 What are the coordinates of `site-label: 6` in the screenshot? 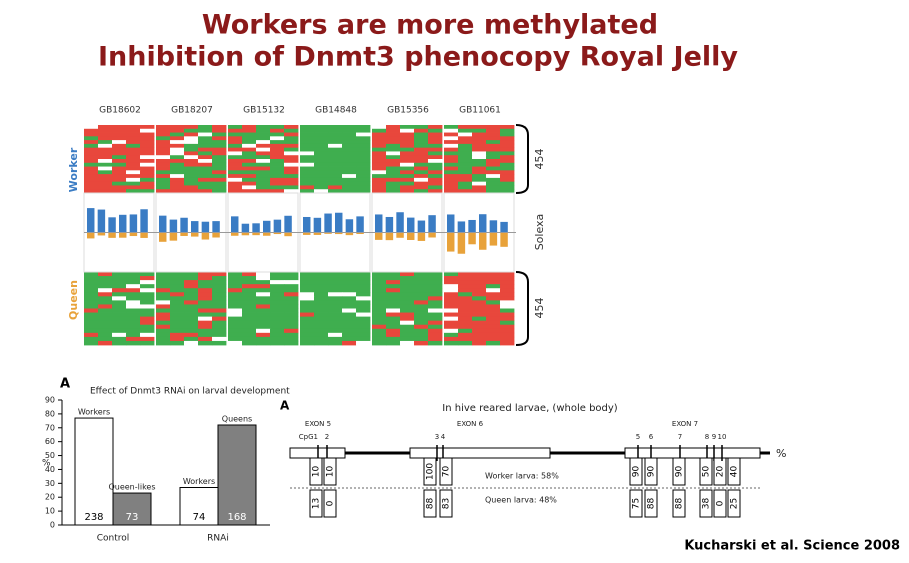 It's located at (651, 437).